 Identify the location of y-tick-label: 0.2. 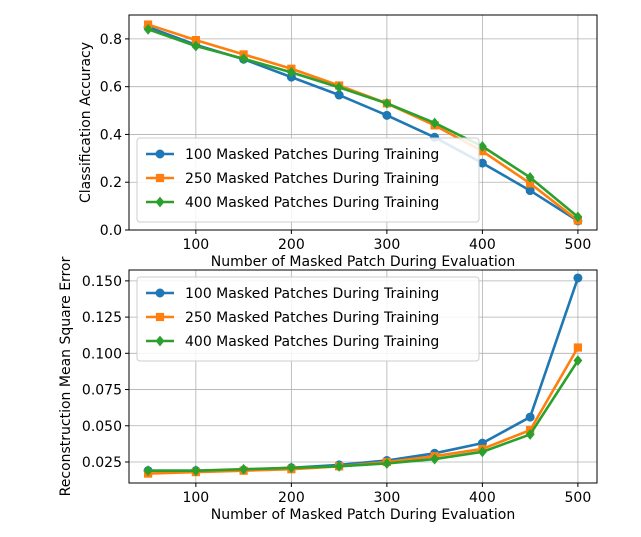
(111, 183).